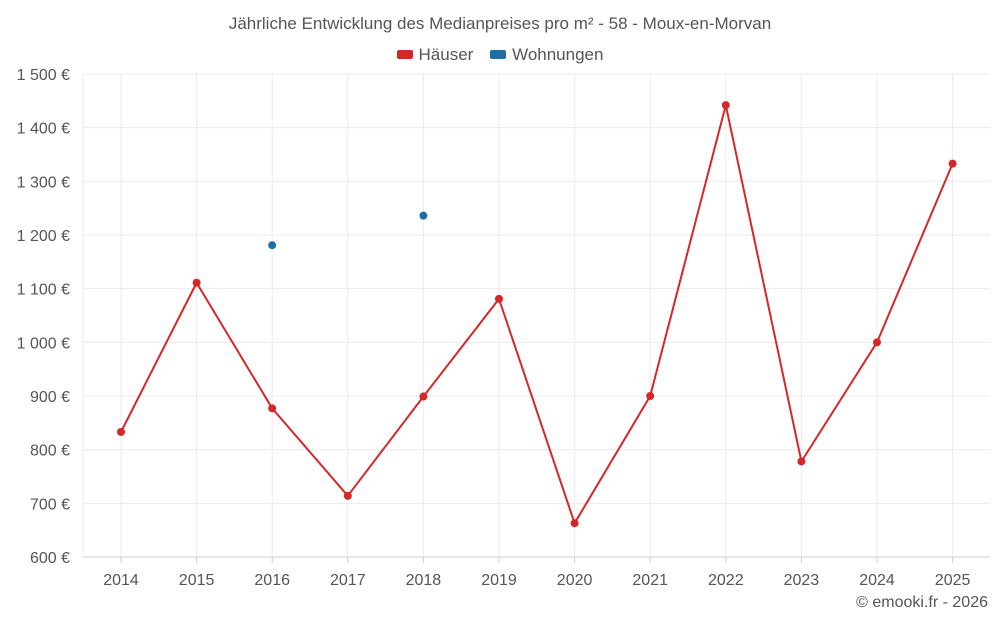 The height and width of the screenshot is (625, 1000). I want to click on y-tick-label: 600 €, so click(50, 558).